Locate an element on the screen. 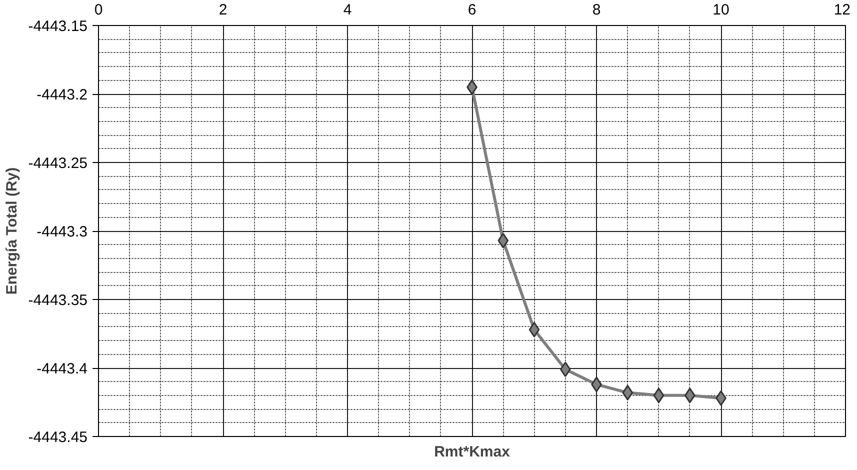 Image resolution: width=857 pixels, height=470 pixels. y-tick-label: -4443.15 is located at coordinates (58, 26).